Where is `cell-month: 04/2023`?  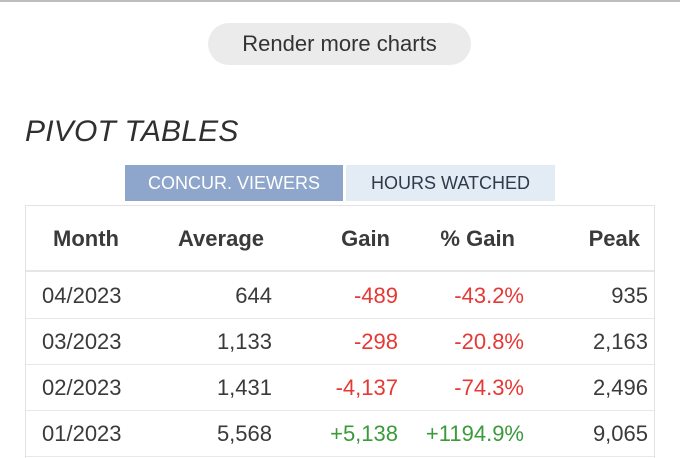
cell-month: 04/2023 is located at coordinates (82, 295).